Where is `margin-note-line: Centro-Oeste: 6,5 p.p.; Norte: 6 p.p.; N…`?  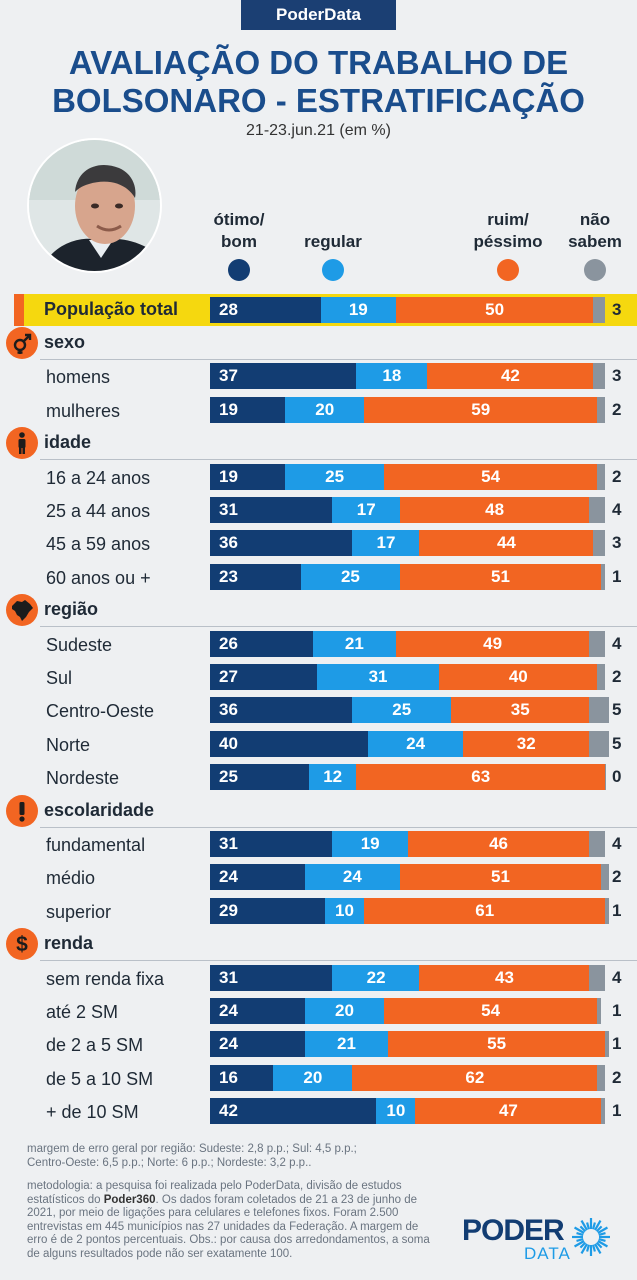 margin-note-line: Centro-Oeste: 6,5 p.p.; Norte: 6 p.p.; N… is located at coordinates (169, 1162).